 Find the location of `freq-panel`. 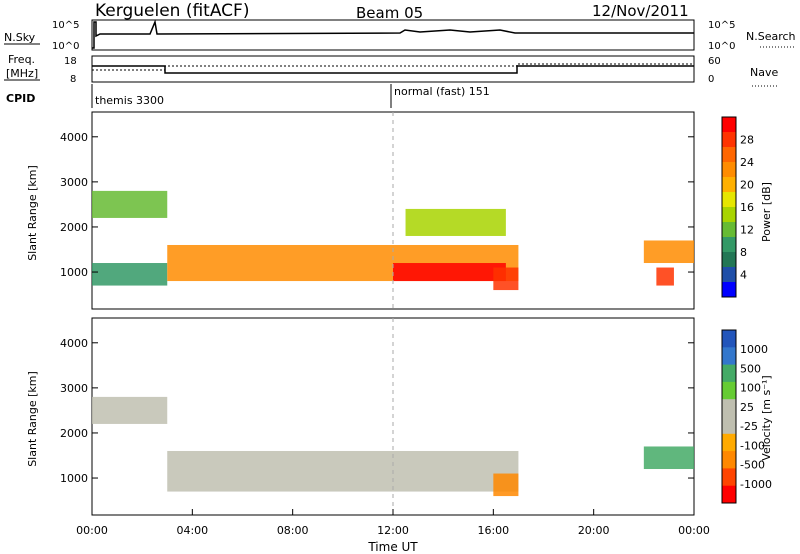

freq-panel is located at coordinates (393, 69).